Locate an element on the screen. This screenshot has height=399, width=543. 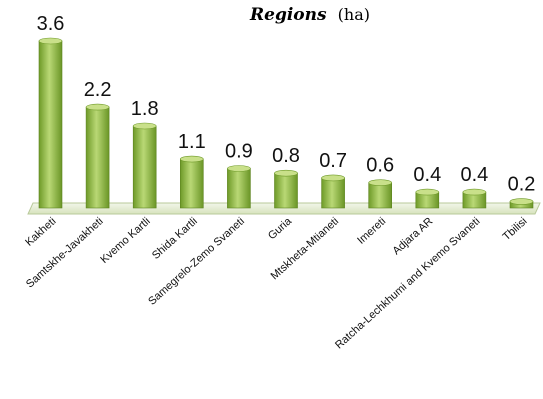
value-label: 1.1 is located at coordinates (192, 142).